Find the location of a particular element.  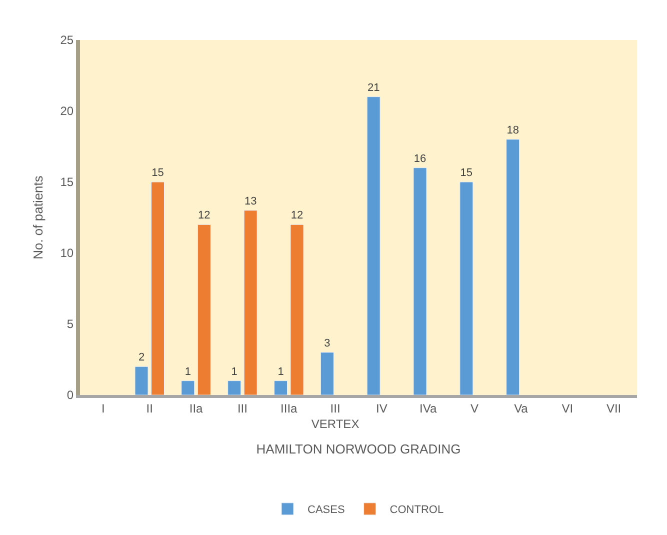

x-tick-label: IIIa is located at coordinates (289, 408).